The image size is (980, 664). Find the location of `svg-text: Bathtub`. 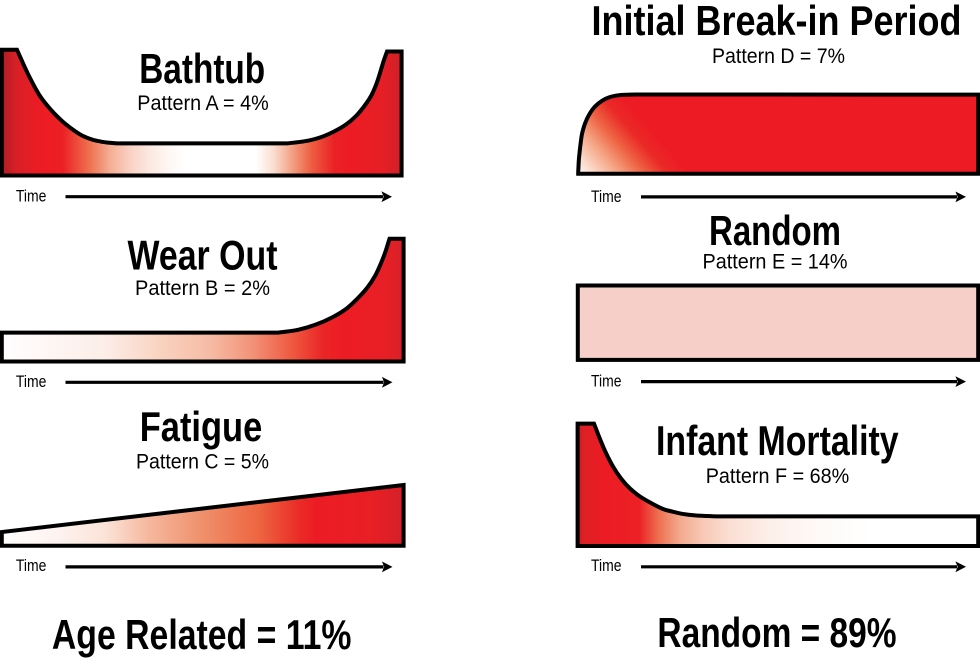

svg-text: Bathtub is located at coordinates (202, 68).